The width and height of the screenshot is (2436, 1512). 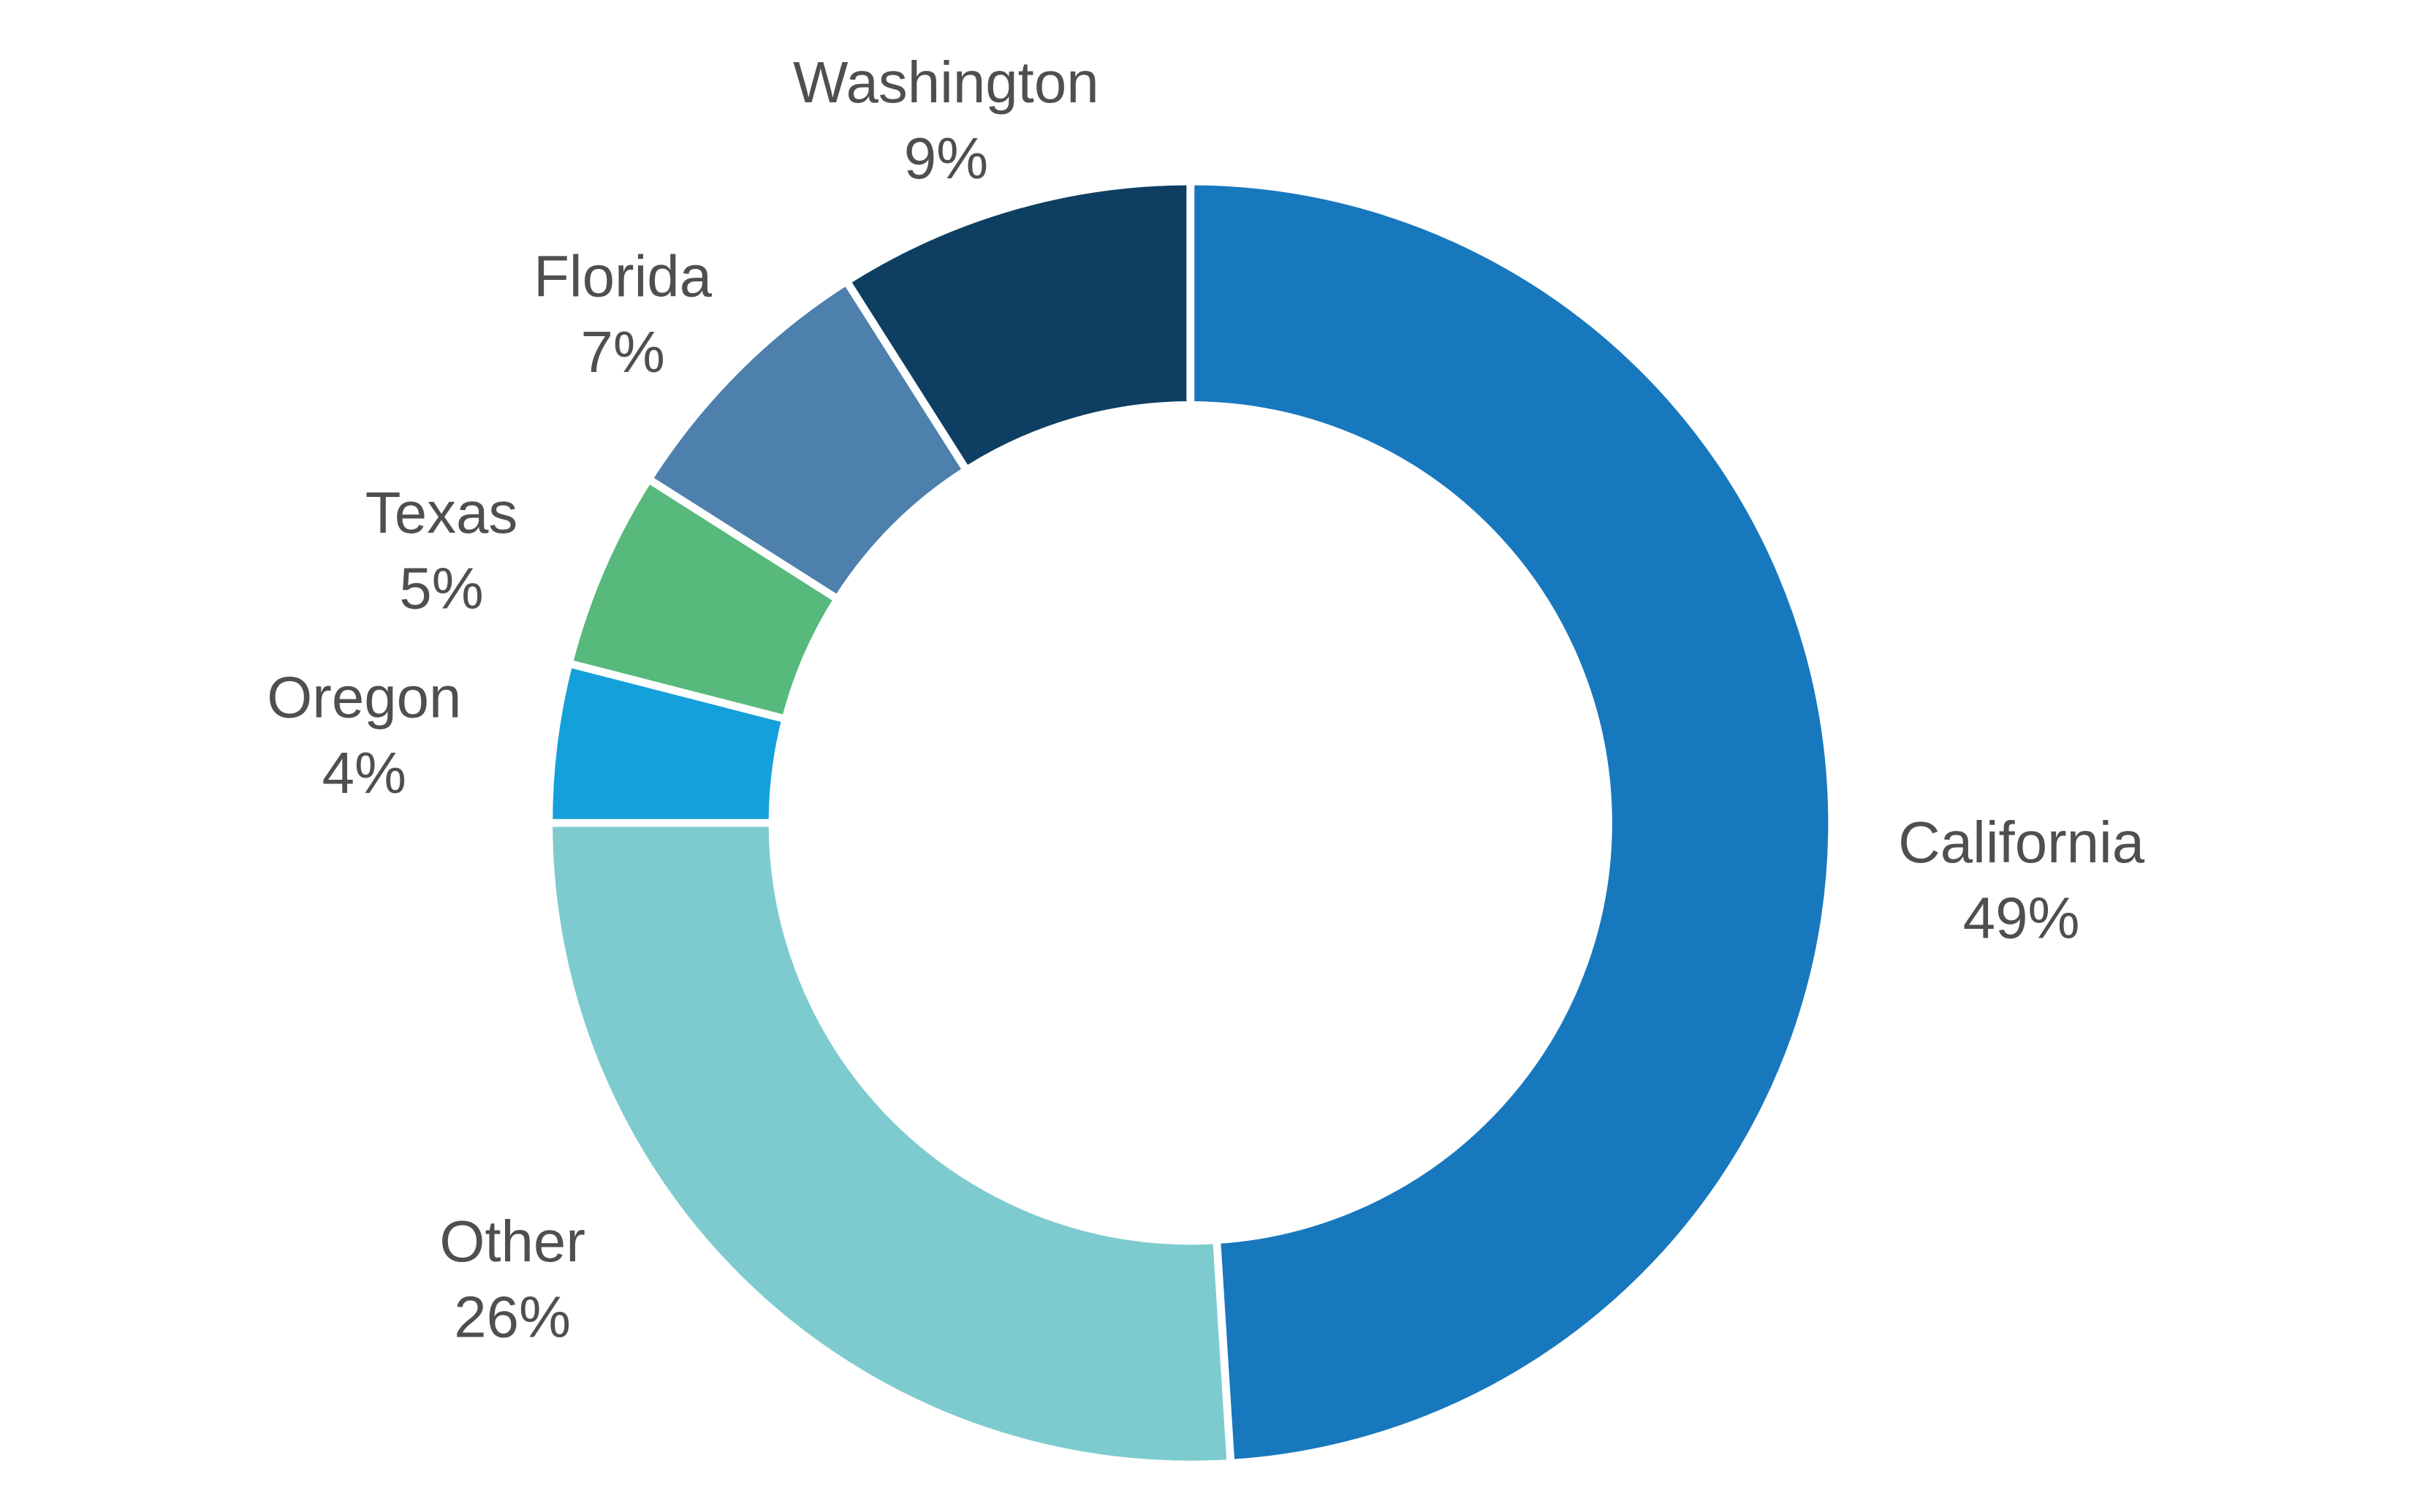 I want to click on slice-label-other: Other 26%, so click(x=512, y=1279).